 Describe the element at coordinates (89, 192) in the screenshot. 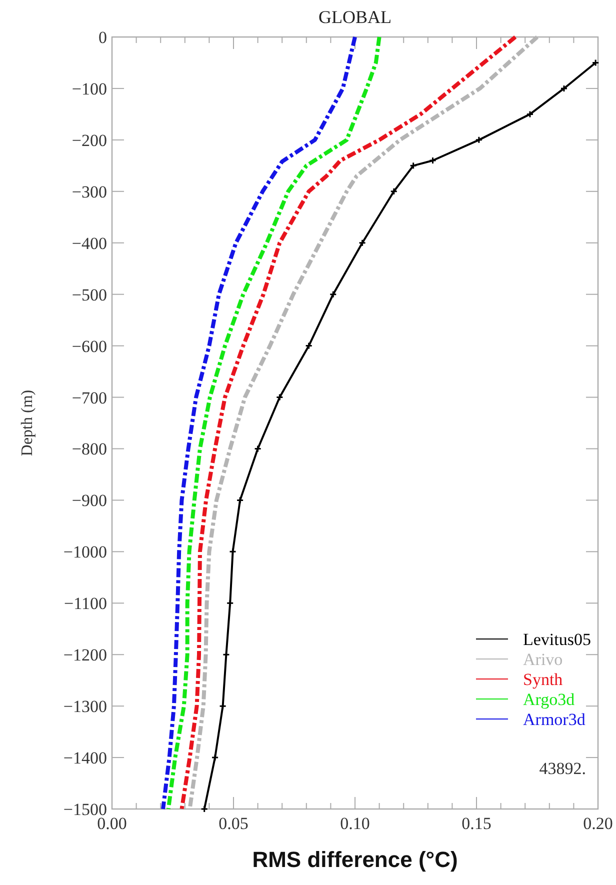

I see `y-tick-label: −300` at that location.